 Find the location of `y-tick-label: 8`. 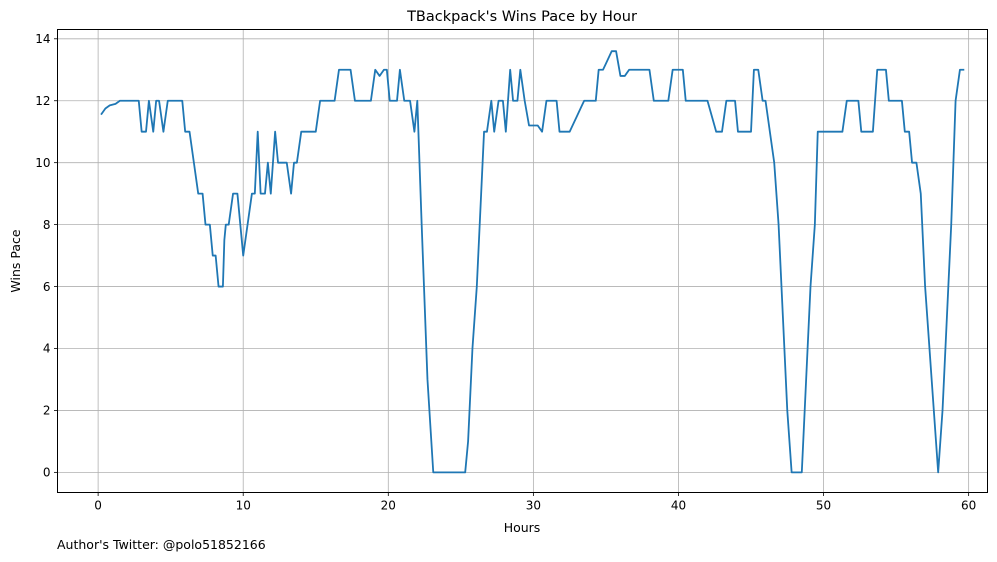

y-tick-label: 8 is located at coordinates (47, 225).